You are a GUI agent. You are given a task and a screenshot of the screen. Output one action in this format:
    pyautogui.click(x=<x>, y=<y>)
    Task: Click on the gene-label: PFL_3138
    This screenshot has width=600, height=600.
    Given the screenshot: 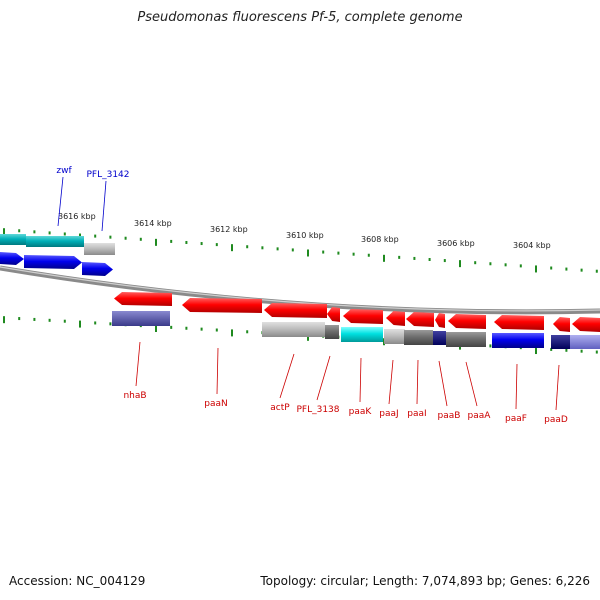 What is the action you would take?
    pyautogui.click(x=317, y=410)
    